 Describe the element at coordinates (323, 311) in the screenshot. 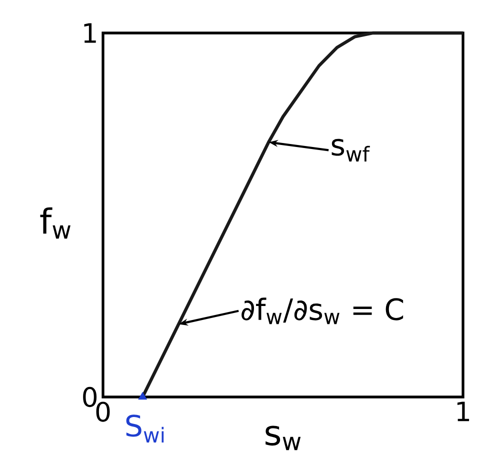

I see `annotation: ∂f$_{w}$/∂s$_{w}$ = C` at that location.